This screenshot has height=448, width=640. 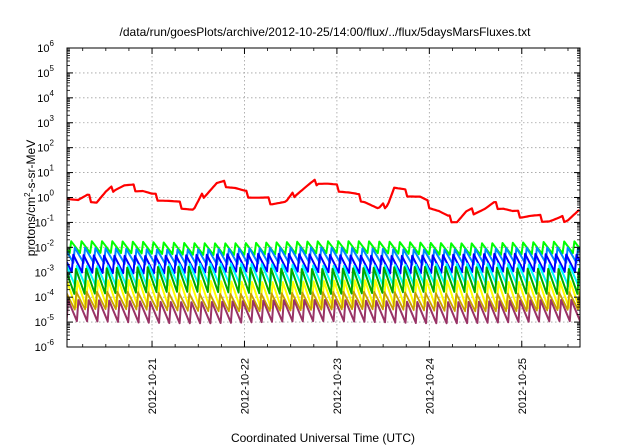 I want to click on y-tick-label: 10⁻³, so click(x=45, y=271).